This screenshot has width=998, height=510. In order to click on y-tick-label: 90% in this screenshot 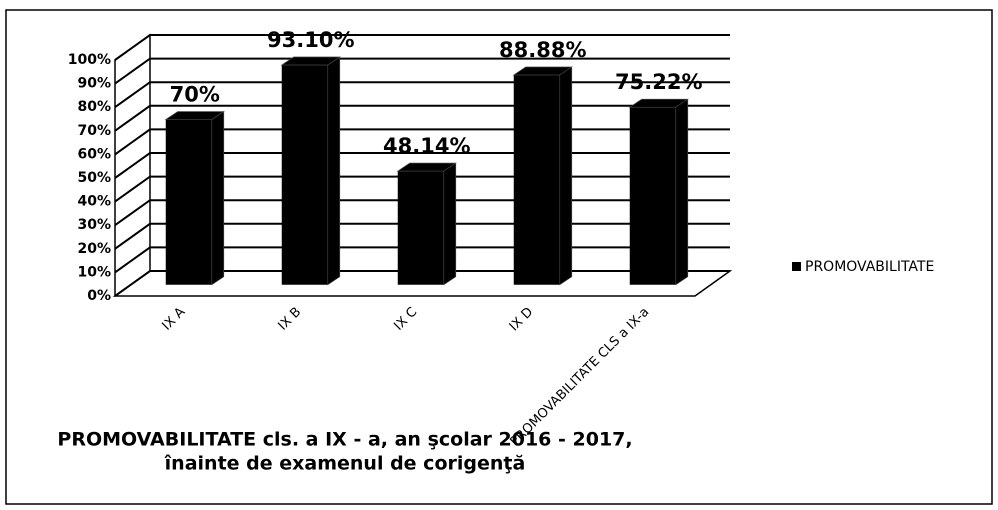, I will do `click(94, 84)`.